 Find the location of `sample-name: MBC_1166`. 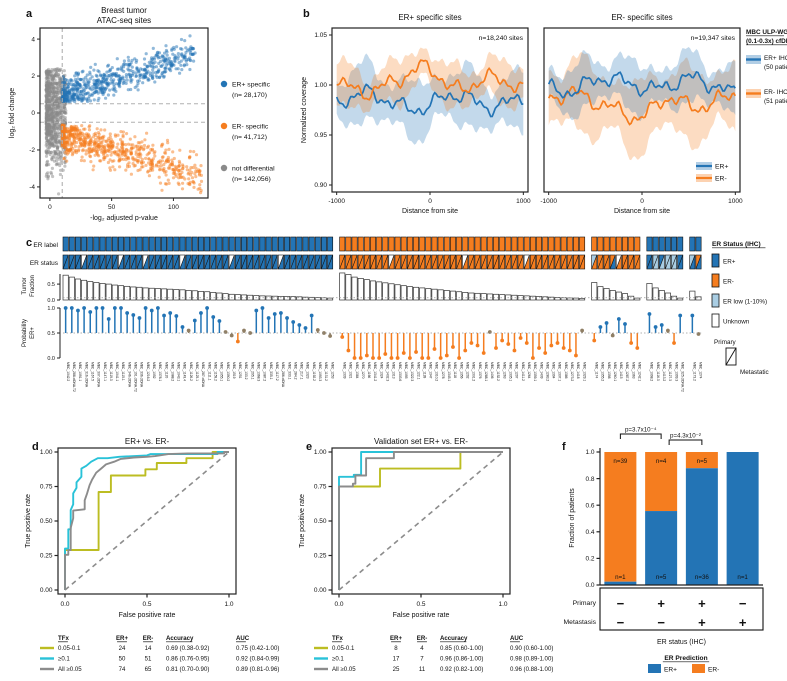

sample-name: MBC_1166 is located at coordinates (369, 370).